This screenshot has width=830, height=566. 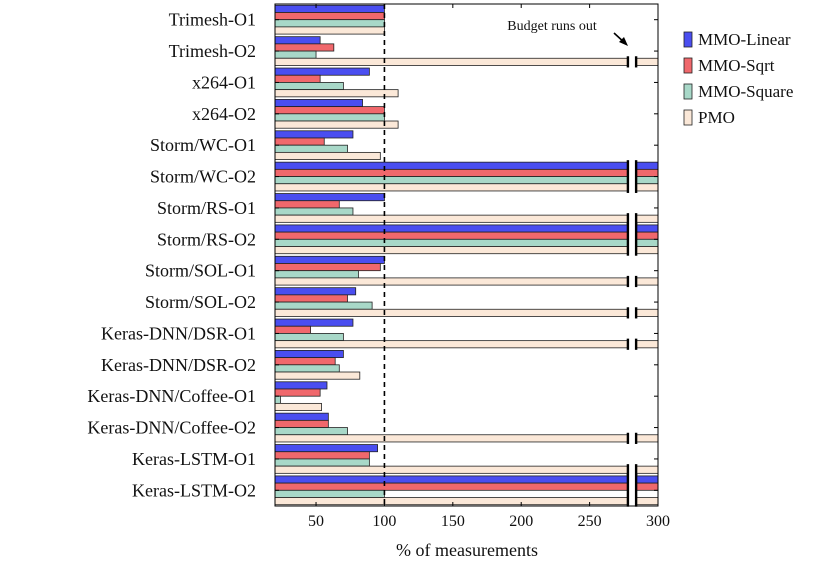 I want to click on x-axis-title: % of measurements, so click(x=467, y=550).